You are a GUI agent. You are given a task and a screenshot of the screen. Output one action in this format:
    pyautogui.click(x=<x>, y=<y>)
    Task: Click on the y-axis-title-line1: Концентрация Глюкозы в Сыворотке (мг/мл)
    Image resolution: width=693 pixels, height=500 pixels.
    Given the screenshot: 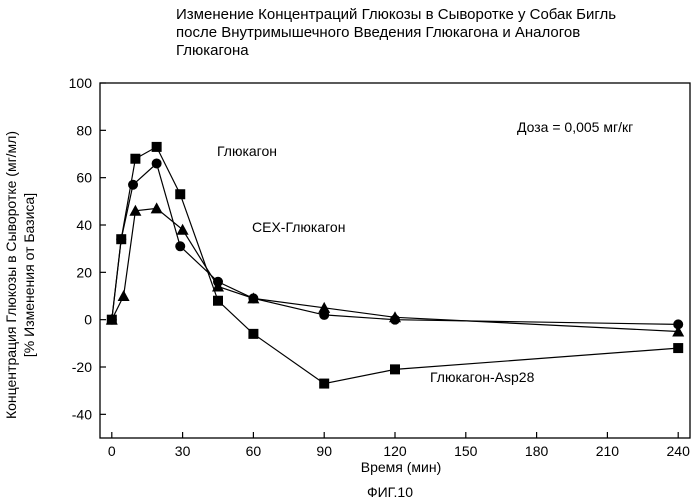 What is the action you would take?
    pyautogui.click(x=11, y=275)
    